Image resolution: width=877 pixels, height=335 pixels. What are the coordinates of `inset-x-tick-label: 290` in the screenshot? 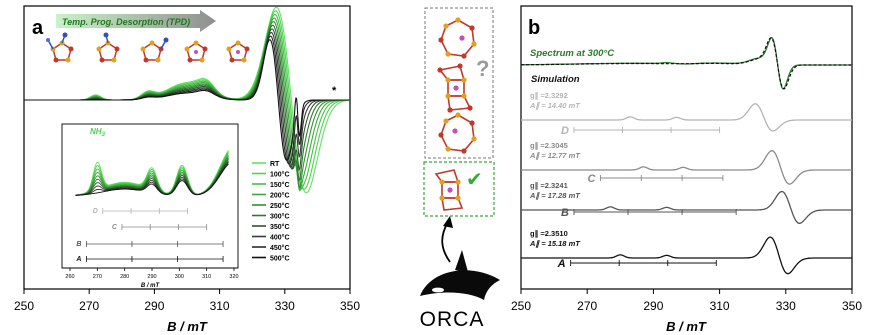 It's located at (151, 277).